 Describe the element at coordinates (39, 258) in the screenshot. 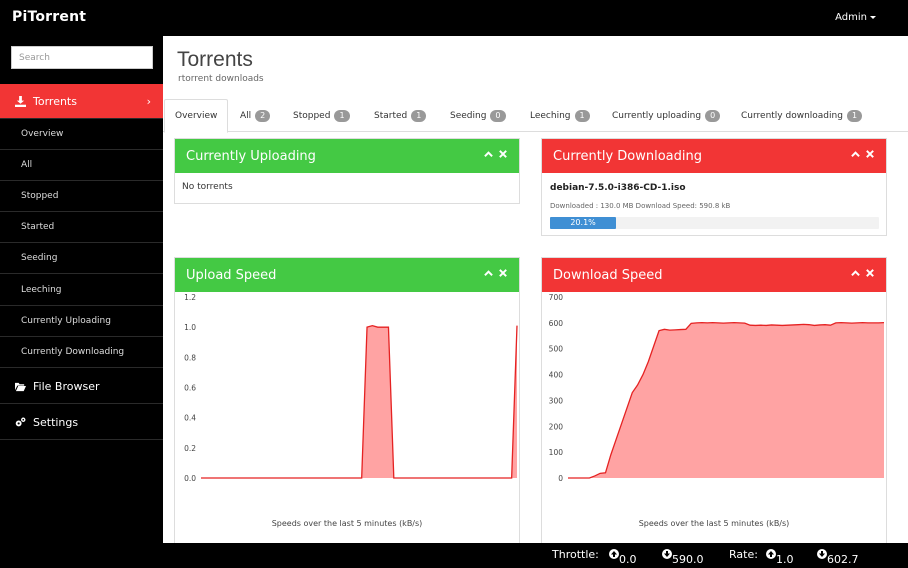

I see `sidebar-subitem-label: Seeding` at that location.